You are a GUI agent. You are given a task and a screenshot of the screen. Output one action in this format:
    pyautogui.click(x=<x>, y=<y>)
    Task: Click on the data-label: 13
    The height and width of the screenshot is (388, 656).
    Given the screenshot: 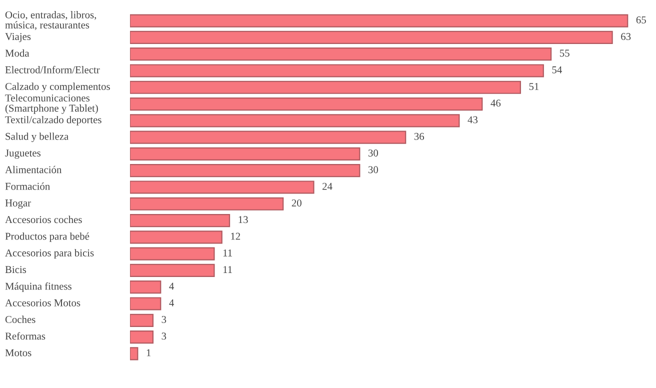 What is the action you would take?
    pyautogui.click(x=243, y=220)
    